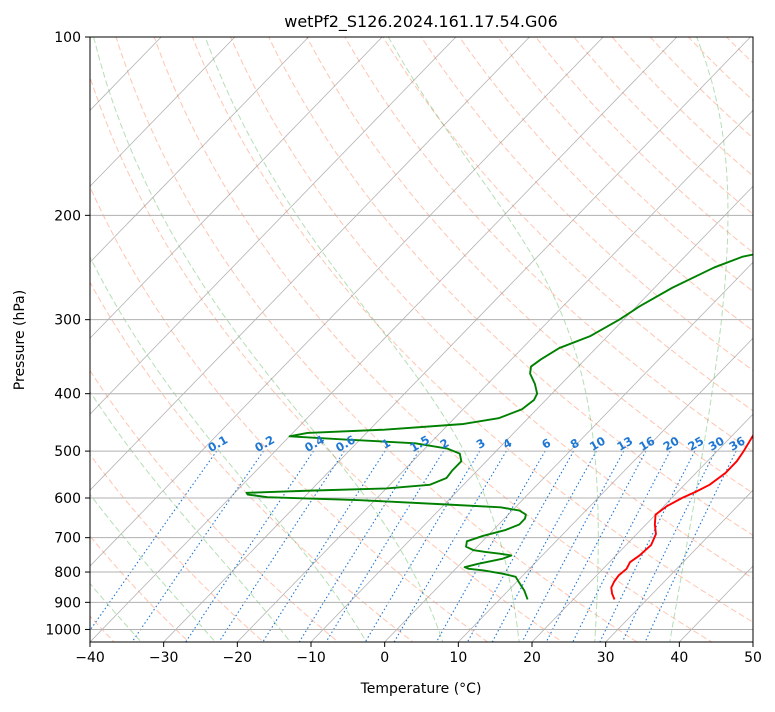 This screenshot has height=712, width=775. Describe the element at coordinates (20, 340) in the screenshot. I see `y-axis-label: Pressure (hPa)` at that location.